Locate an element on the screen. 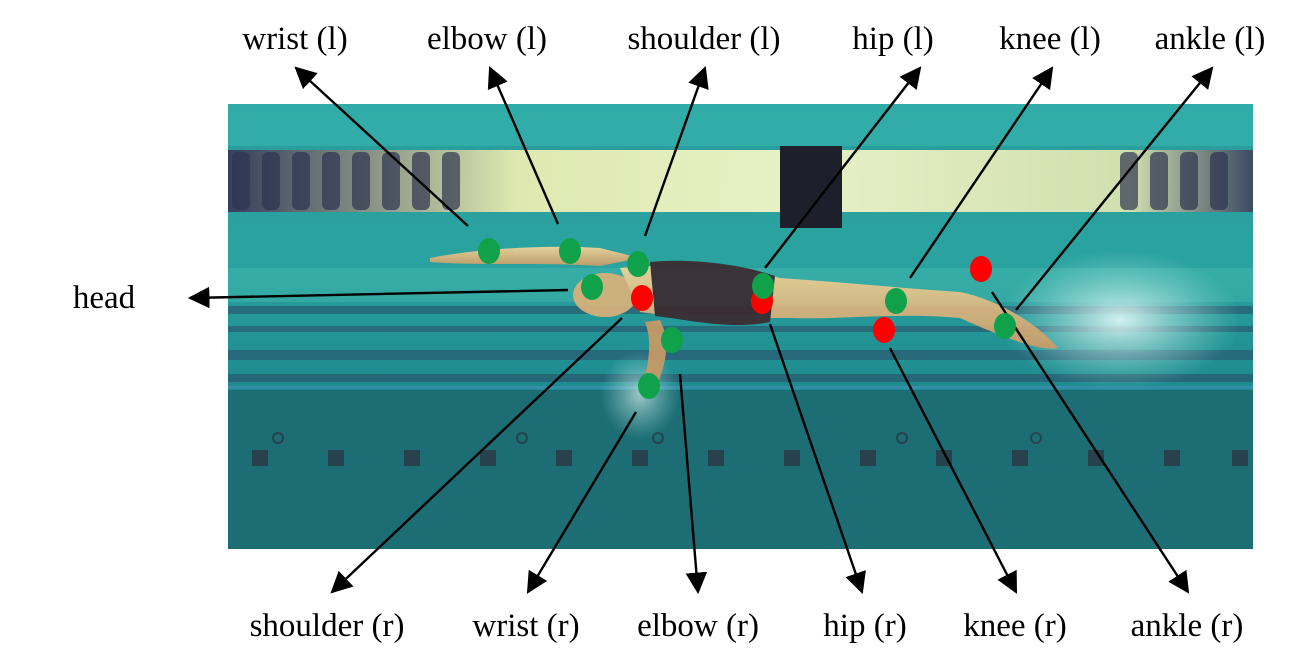 Image resolution: width=1315 pixels, height=669 pixels. keypoints is located at coordinates (747, 318).